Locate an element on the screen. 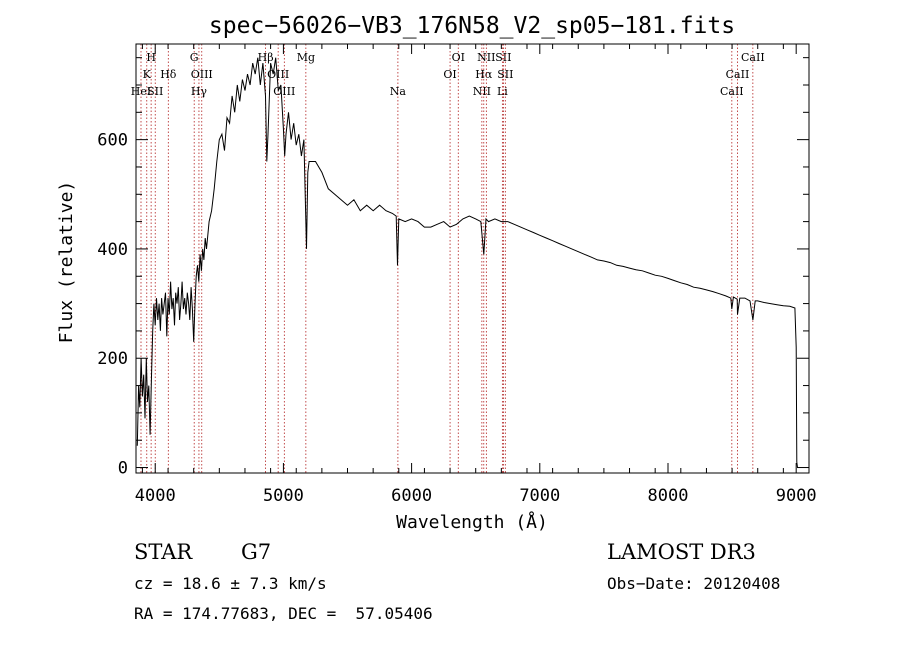  marker-label: K is located at coordinates (147, 74).